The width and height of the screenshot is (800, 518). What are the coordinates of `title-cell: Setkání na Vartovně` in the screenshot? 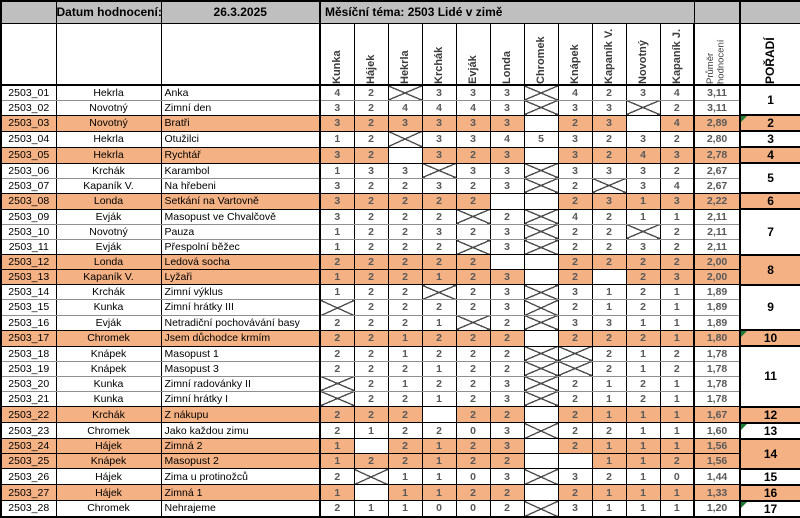 It's located at (241, 201).